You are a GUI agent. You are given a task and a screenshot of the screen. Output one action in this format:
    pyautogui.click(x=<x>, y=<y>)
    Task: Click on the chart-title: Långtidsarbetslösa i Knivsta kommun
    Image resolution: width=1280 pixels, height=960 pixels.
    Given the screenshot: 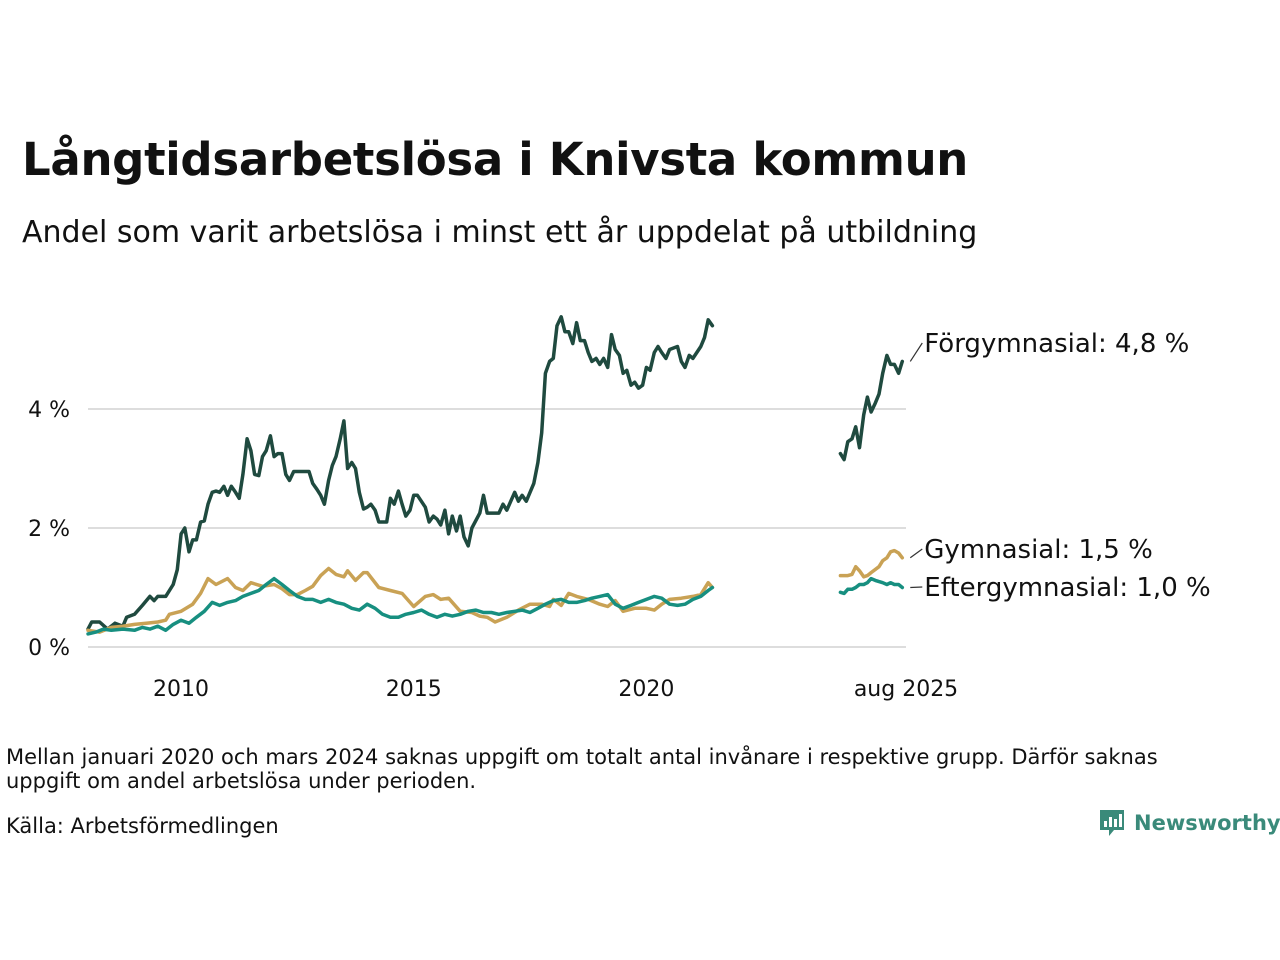 What is the action you would take?
    pyautogui.click(x=495, y=159)
    